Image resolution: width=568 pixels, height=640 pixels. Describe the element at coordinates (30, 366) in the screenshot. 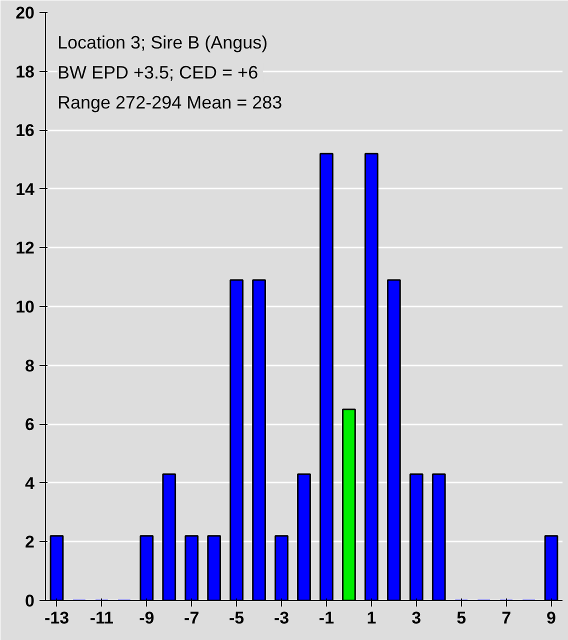

I see `y-tick-label: 8` at that location.